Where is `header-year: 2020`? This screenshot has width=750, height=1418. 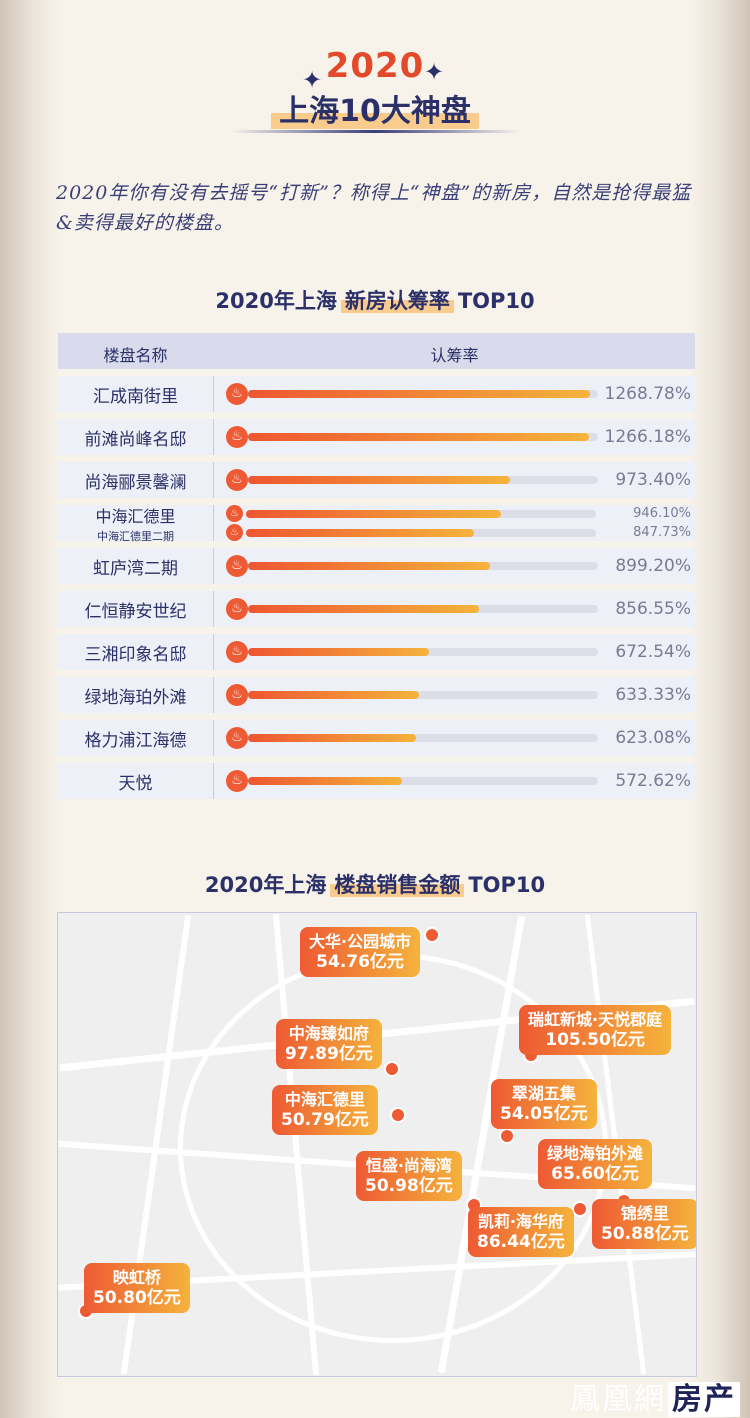 header-year: 2020 is located at coordinates (375, 66).